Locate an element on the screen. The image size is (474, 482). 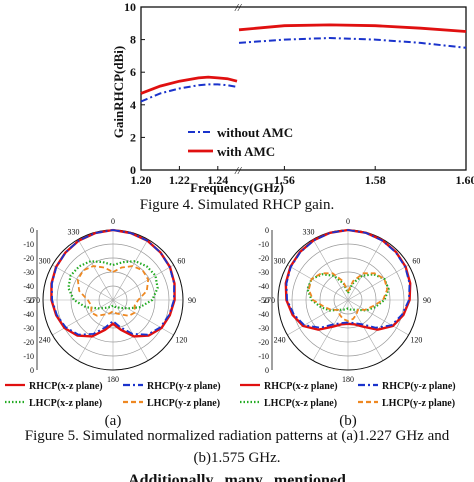
x-tick-label: 1.22 is located at coordinates (179, 180).